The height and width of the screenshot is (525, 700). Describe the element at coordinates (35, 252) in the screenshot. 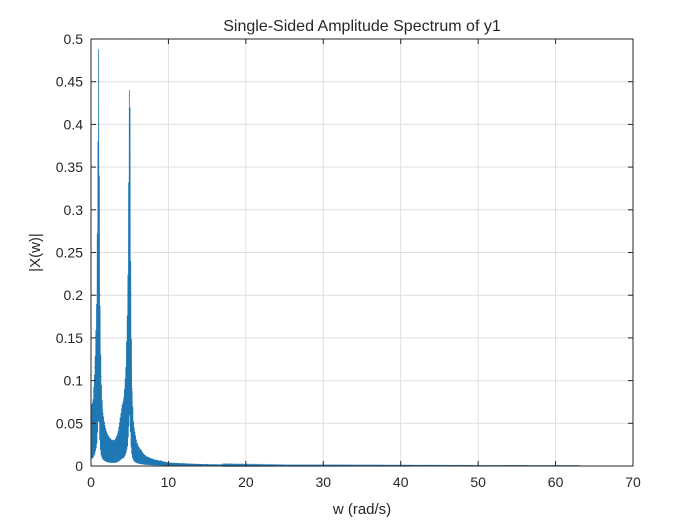

I see `y-axis-label: |X(w)|` at that location.